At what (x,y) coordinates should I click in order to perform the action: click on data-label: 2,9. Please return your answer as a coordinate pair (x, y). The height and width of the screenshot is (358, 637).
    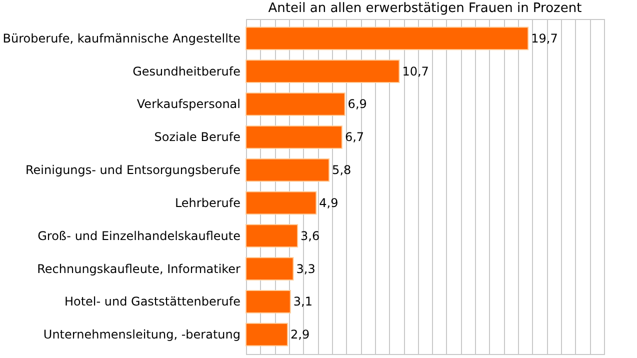
    Looking at the image, I should click on (300, 335).